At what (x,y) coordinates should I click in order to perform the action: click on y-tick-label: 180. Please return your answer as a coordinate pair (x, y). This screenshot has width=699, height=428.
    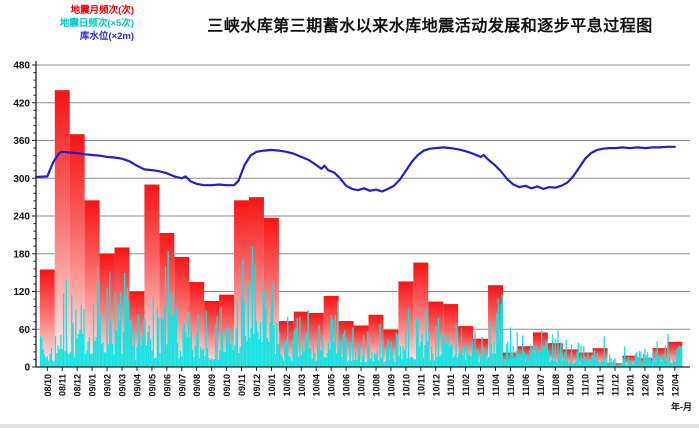
    Looking at the image, I should click on (21, 254).